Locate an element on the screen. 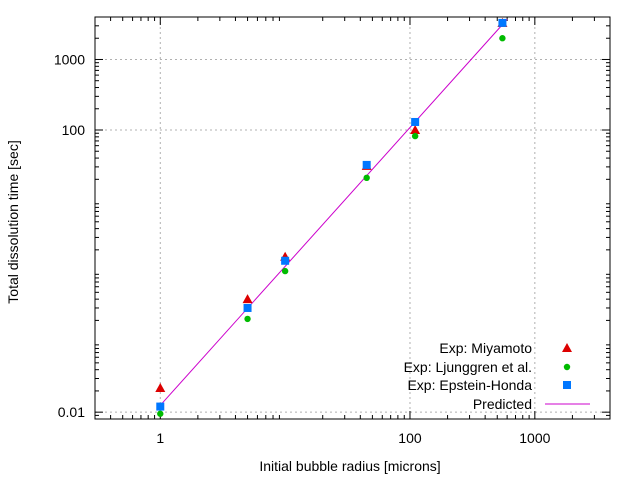 The height and width of the screenshot is (480, 640). x-tick-label: 1 is located at coordinates (160, 438).